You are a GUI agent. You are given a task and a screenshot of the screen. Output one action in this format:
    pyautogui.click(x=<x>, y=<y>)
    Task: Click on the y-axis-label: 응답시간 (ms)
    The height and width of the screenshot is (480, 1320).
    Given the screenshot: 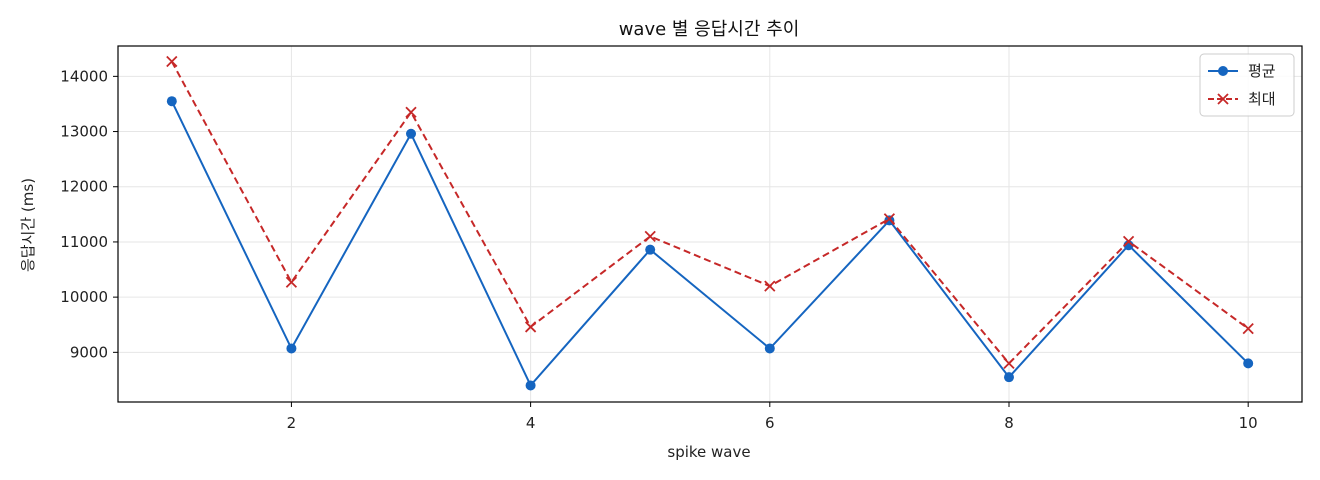 What is the action you would take?
    pyautogui.click(x=28, y=225)
    